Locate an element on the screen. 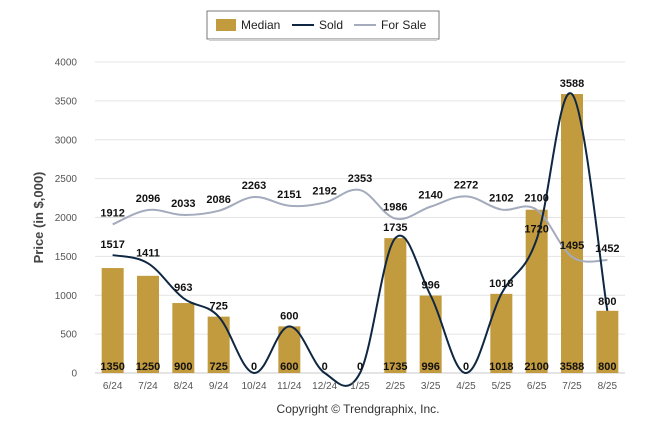 The height and width of the screenshot is (439, 646). x-tick-label: 12/24 is located at coordinates (324, 386).